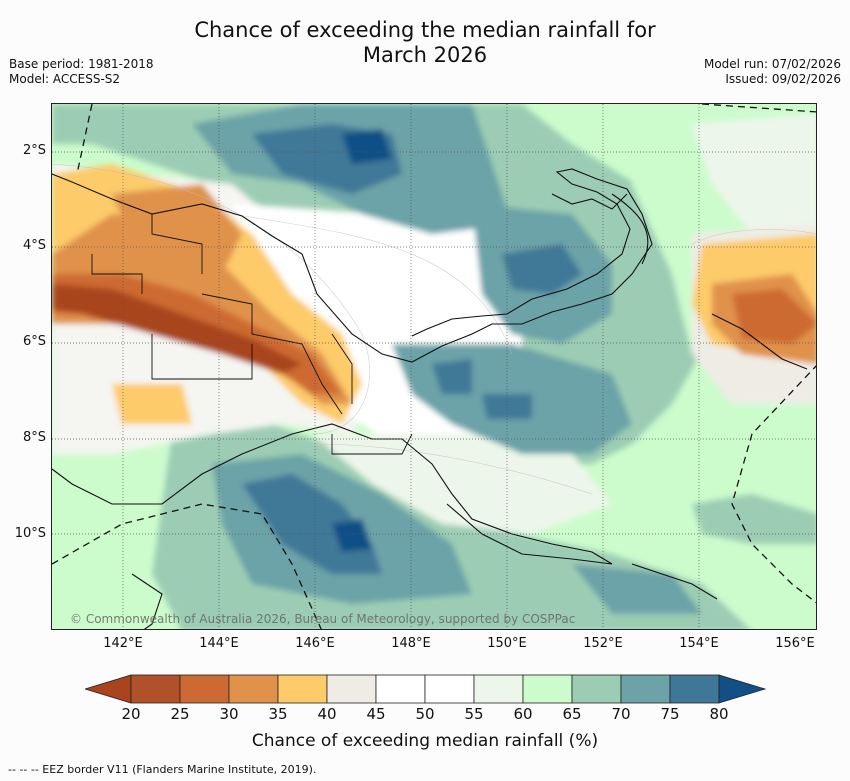 The image size is (850, 781). I want to click on colorbar-label: 25, so click(180, 714).